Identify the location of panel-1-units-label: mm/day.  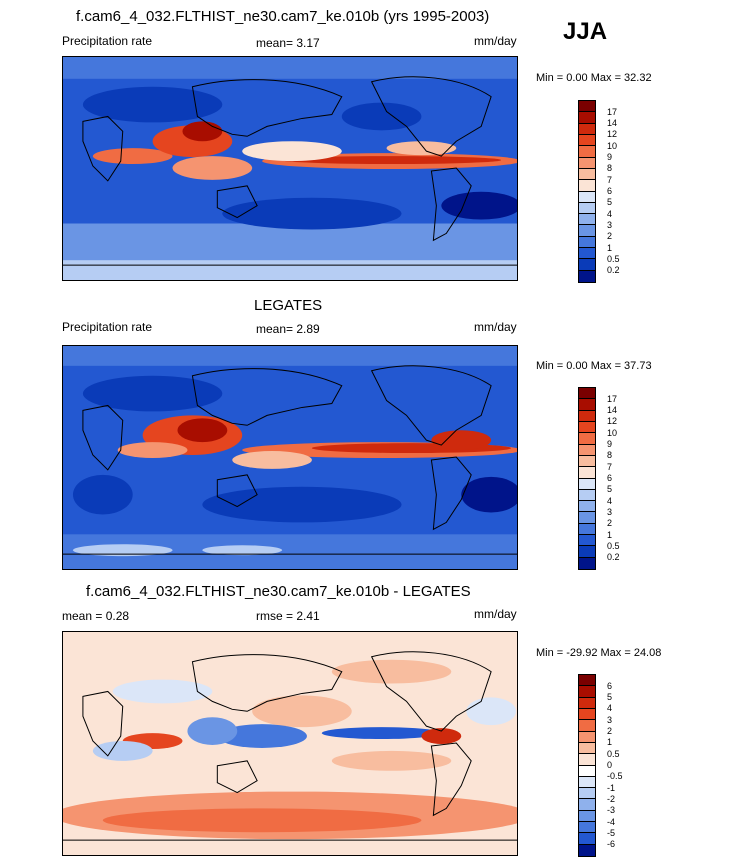
(495, 41).